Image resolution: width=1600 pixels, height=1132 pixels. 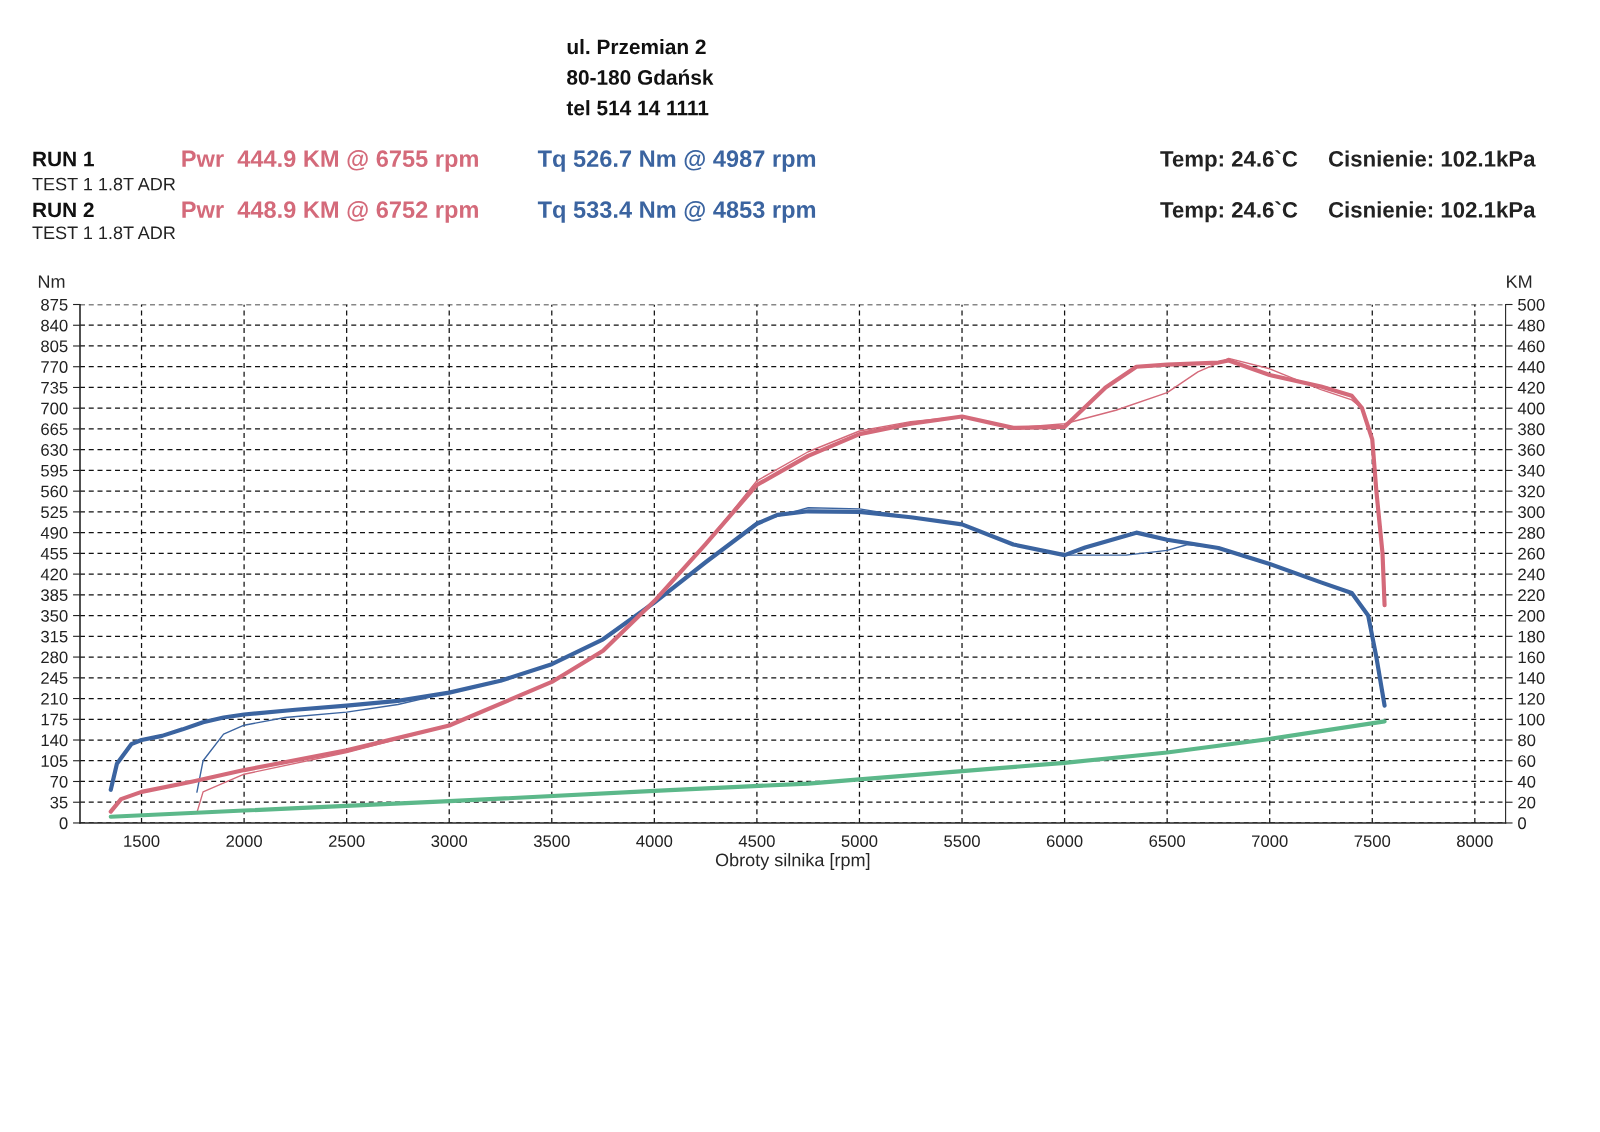 I want to click on y2-tick-label: 20, so click(x=1527, y=802).